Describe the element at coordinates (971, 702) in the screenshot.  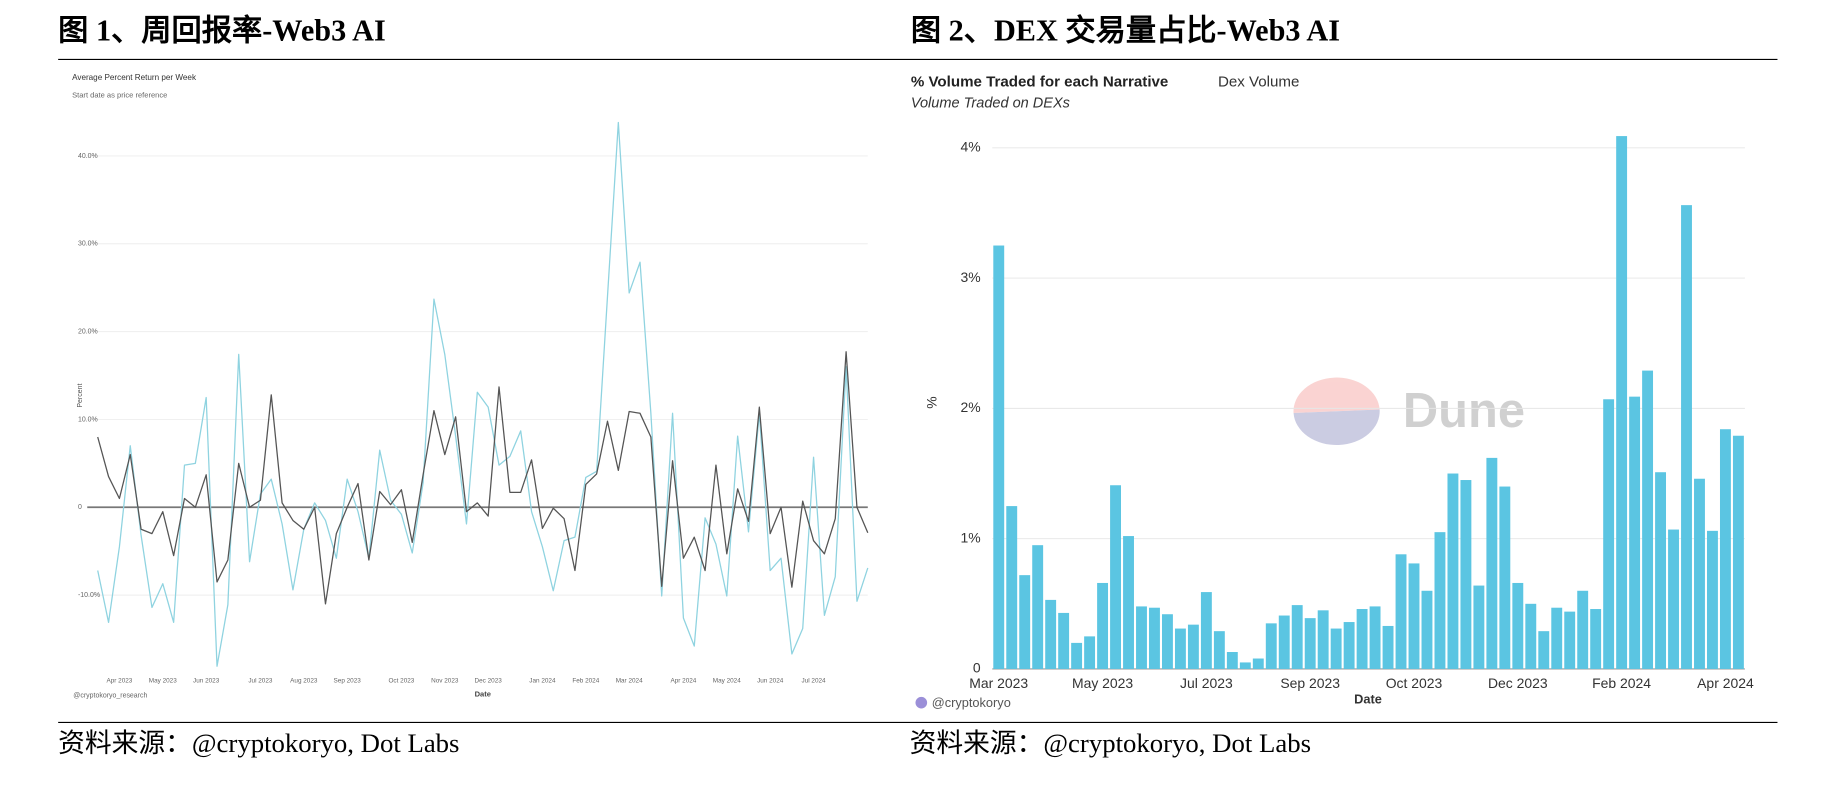
I see `credit: @cryptokoryo` at that location.